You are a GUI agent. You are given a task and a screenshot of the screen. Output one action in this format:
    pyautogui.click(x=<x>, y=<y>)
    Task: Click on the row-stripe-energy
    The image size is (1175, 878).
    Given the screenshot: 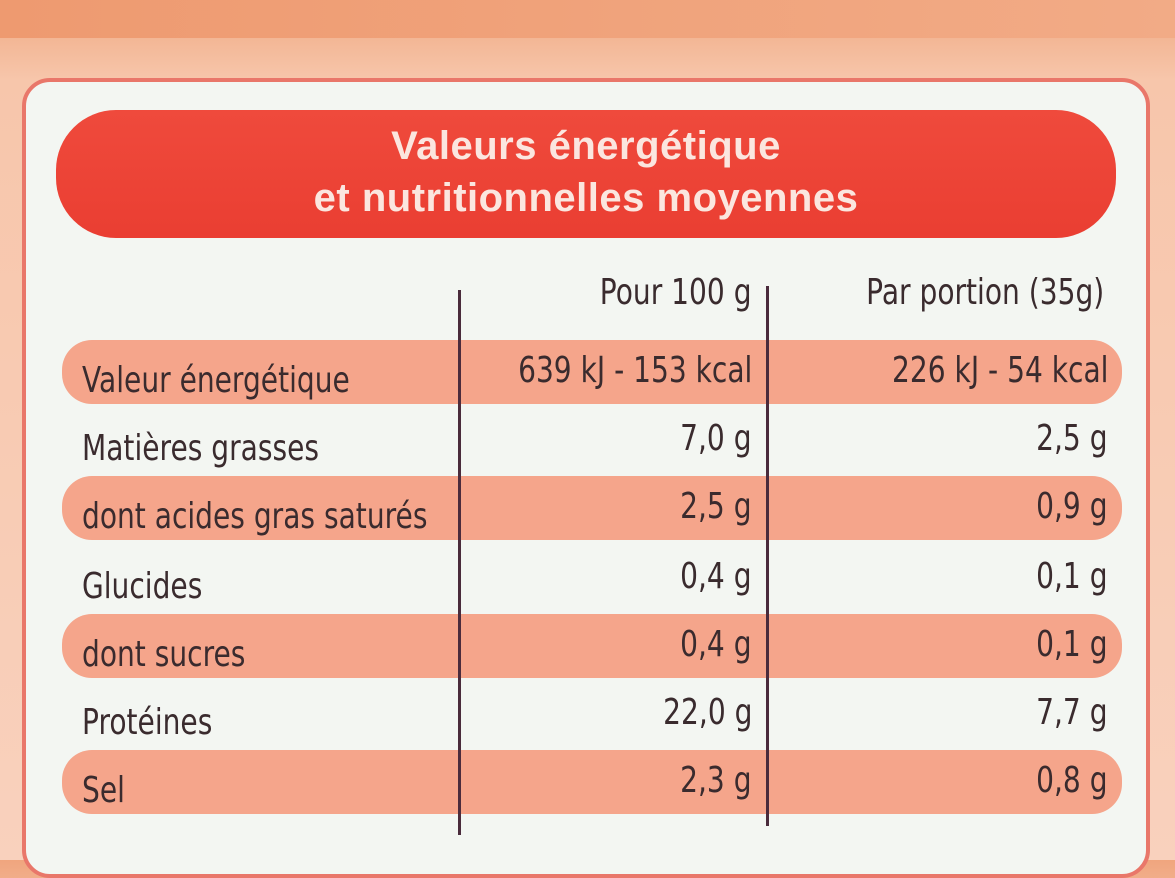 What is the action you would take?
    pyautogui.click(x=592, y=372)
    